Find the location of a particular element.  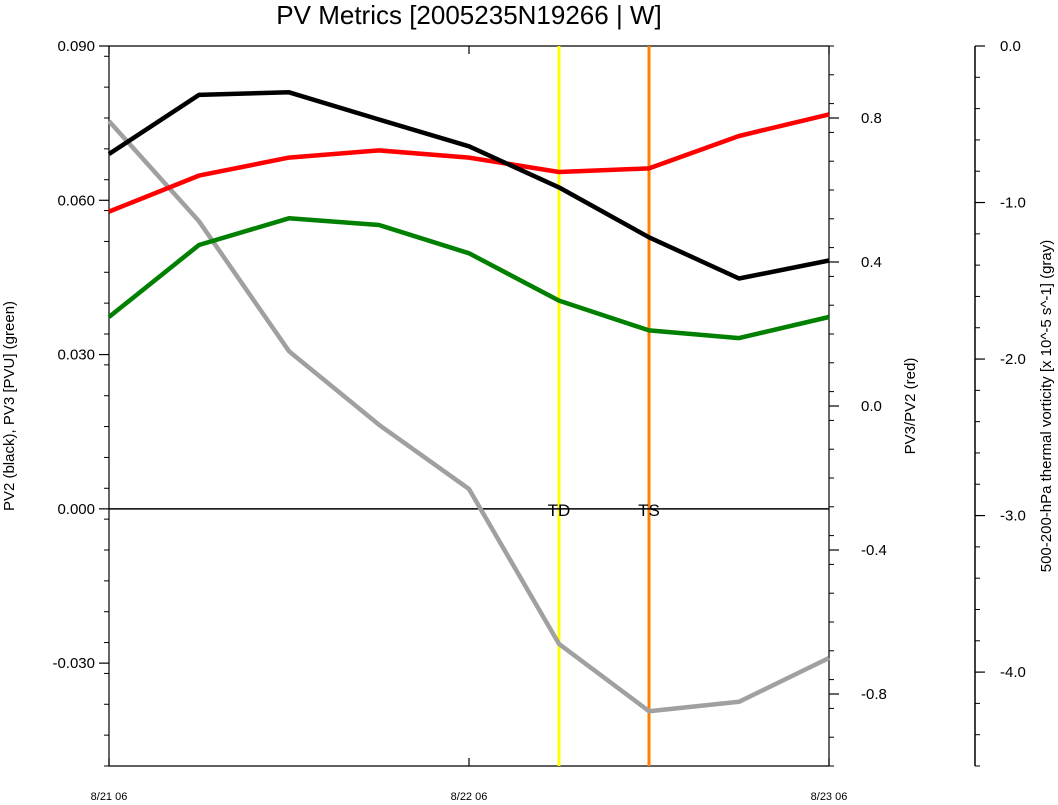

far-right-axis: 0.0 -1.0 -2.0 -3.0 -4.0 is located at coordinates (1000, 402).